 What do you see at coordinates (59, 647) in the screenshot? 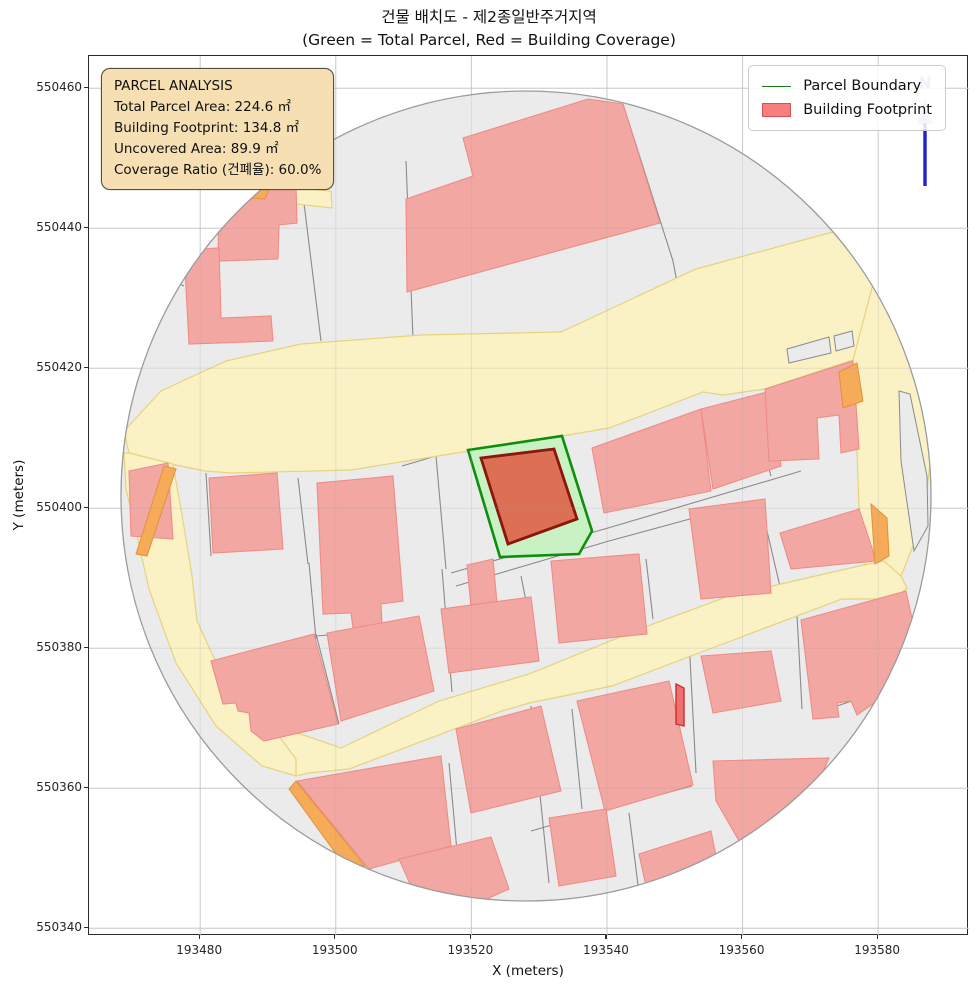
I see `y-tick-label: 550380` at bounding box center [59, 647].